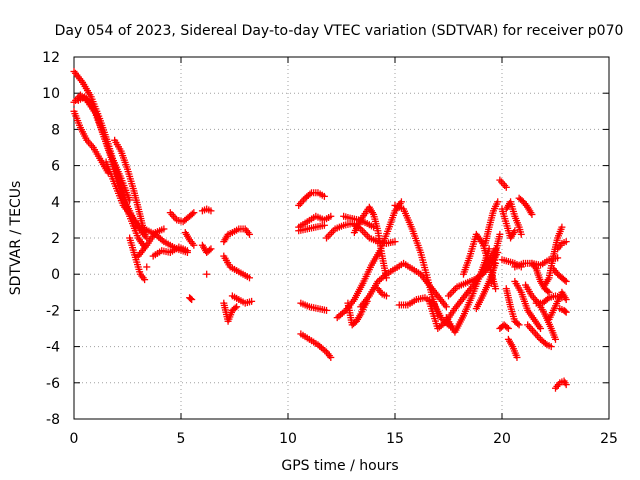  What do you see at coordinates (55, 275) in the screenshot?
I see `y-tick-label: 0` at bounding box center [55, 275].